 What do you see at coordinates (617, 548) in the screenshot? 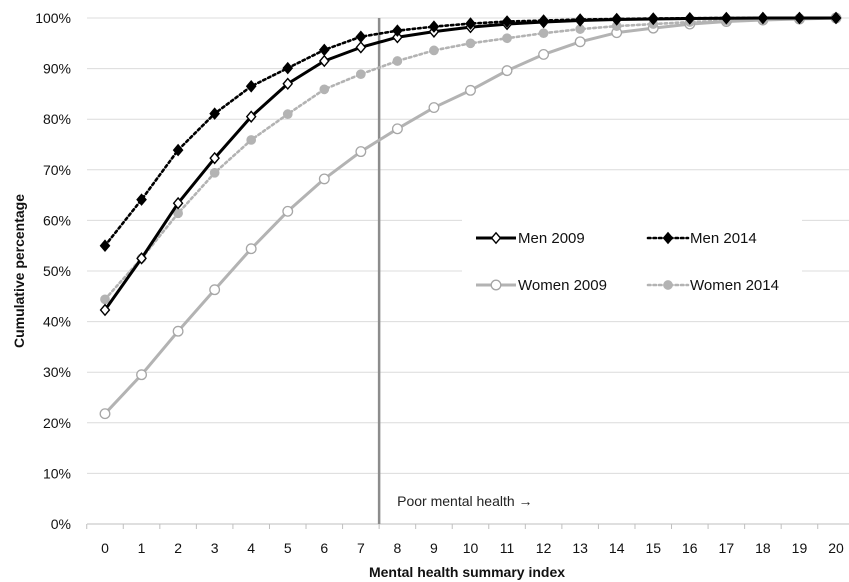
I see `x-tick-label: 14` at bounding box center [617, 548].